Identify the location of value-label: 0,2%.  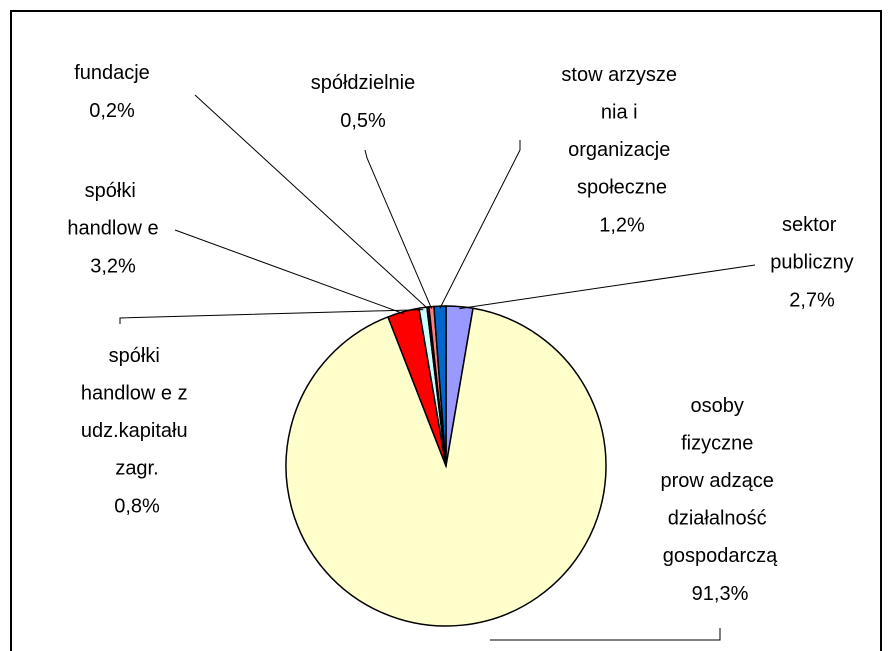
(112, 111).